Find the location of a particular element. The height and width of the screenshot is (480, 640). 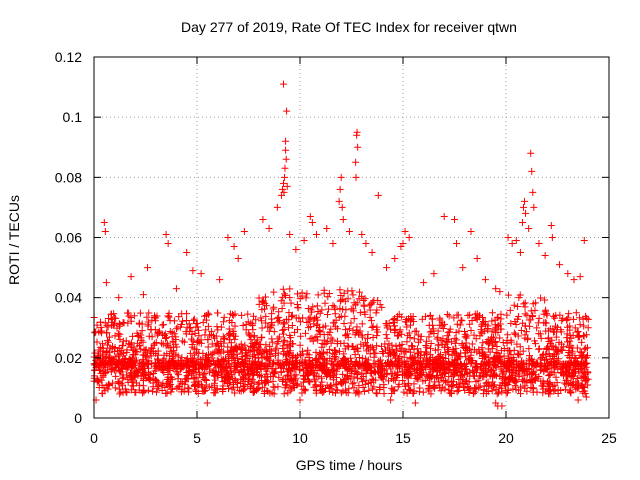

y-tick-label: 0.04 is located at coordinates (68, 298).